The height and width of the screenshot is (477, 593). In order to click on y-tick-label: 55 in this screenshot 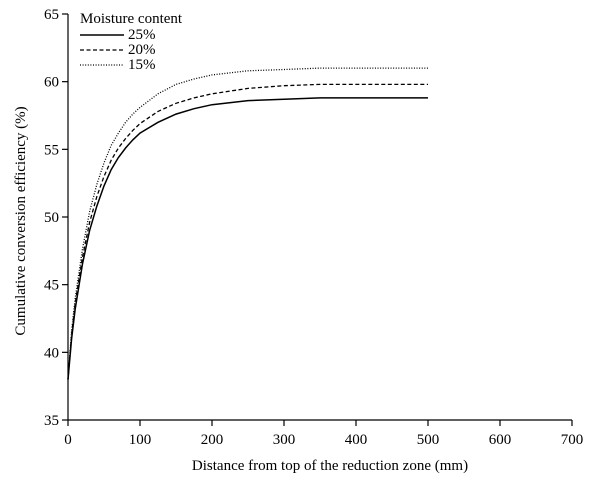, I will do `click(51, 150)`.